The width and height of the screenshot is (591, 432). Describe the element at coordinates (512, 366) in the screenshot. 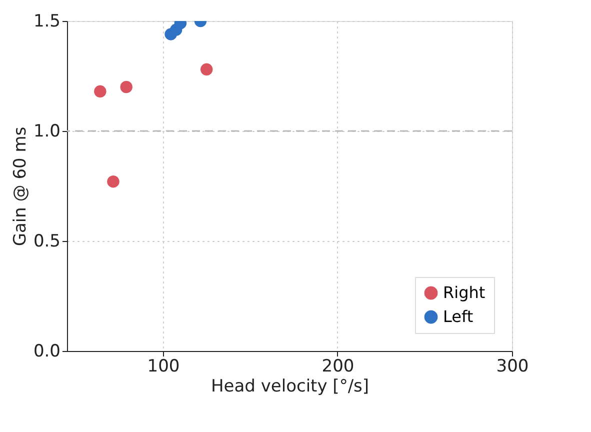

I see `x-tick-label: 300` at that location.